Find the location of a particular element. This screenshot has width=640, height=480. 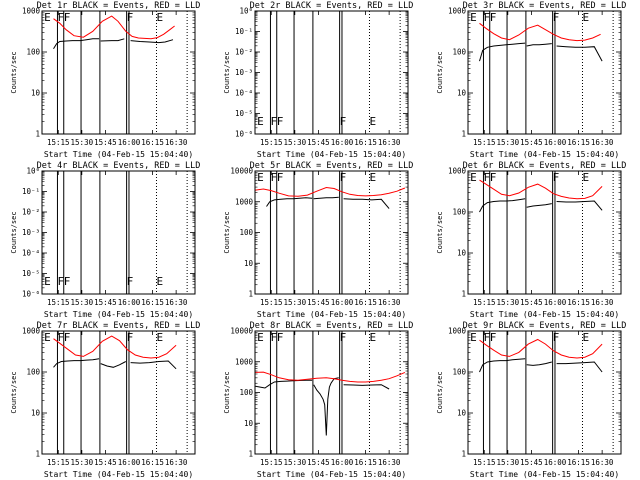

plot-frame is located at coordinates (118, 392).